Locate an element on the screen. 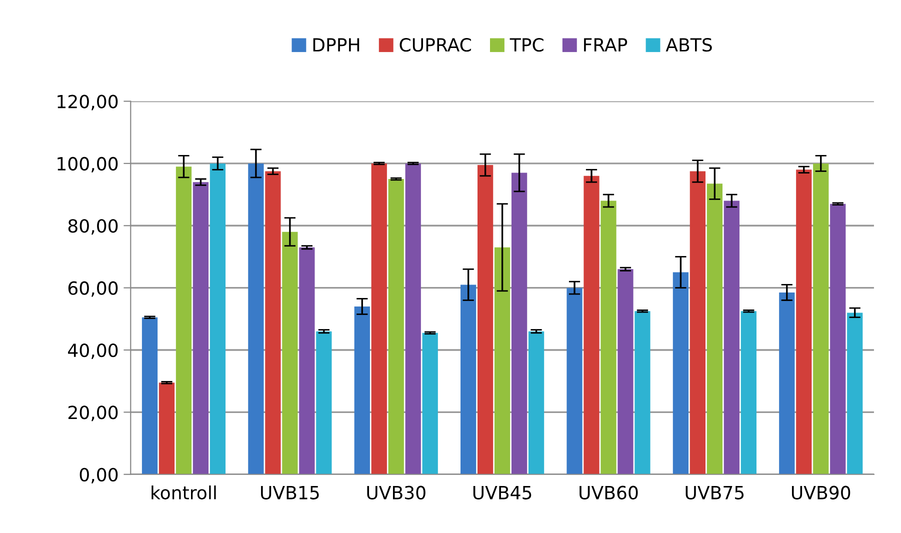 Image resolution: width=901 pixels, height=533 pixels. x-tick-label: UVB15 is located at coordinates (290, 493).